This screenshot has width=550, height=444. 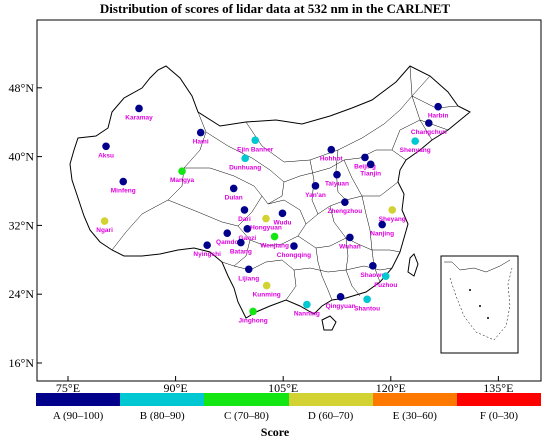 I want to click on station-label: Shantou, so click(x=367, y=308).